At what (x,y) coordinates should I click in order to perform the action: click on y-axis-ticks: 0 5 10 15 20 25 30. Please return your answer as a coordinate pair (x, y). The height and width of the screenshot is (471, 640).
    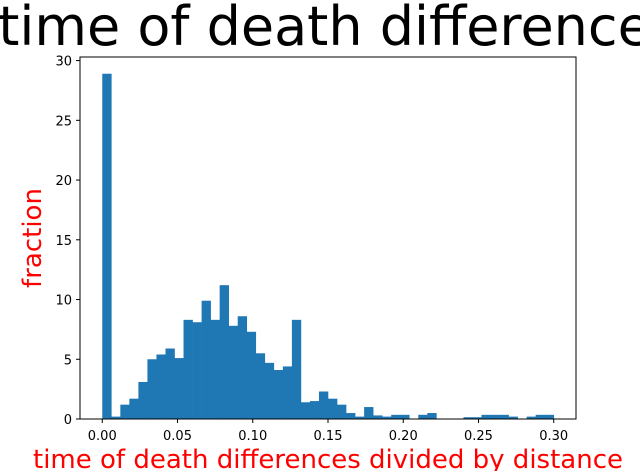
    Looking at the image, I should click on (67, 241).